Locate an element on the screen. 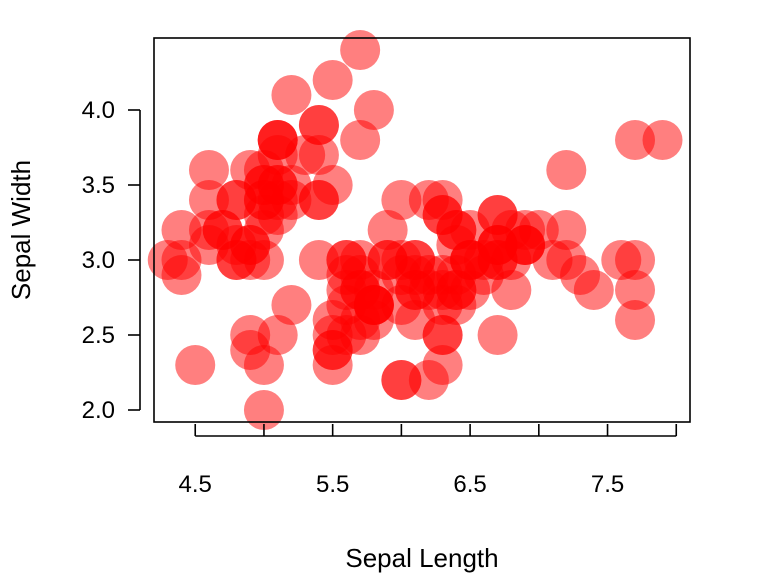  y-tick-label: 4.0 is located at coordinates (98, 110).